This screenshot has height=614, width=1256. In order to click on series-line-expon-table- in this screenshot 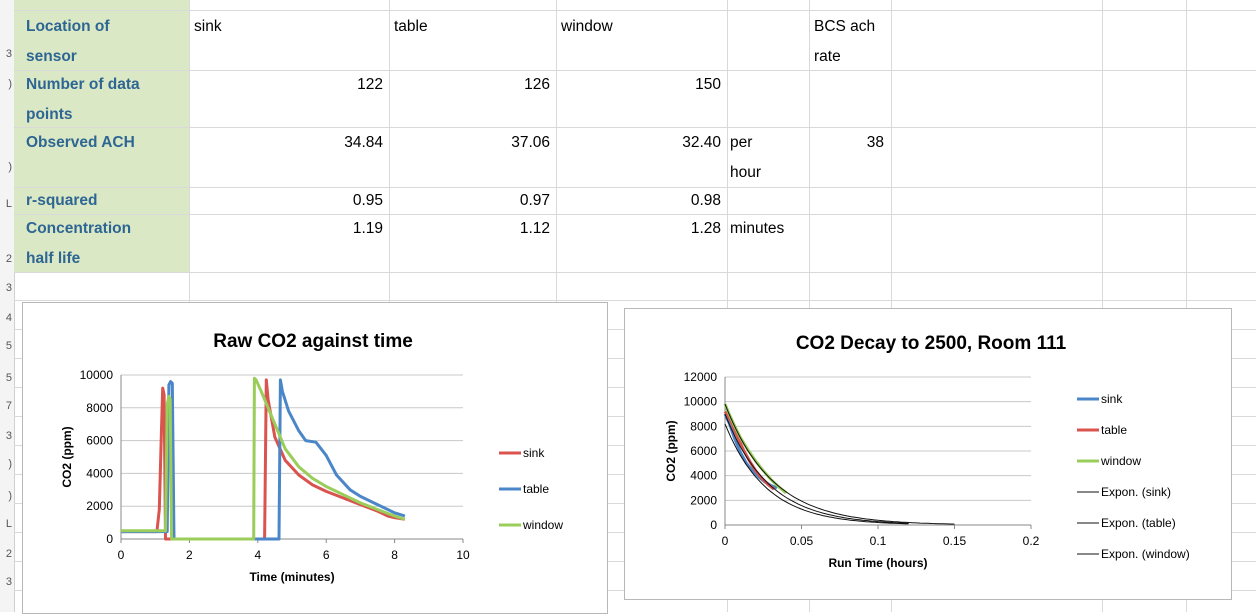, I will do `click(816, 474)`.